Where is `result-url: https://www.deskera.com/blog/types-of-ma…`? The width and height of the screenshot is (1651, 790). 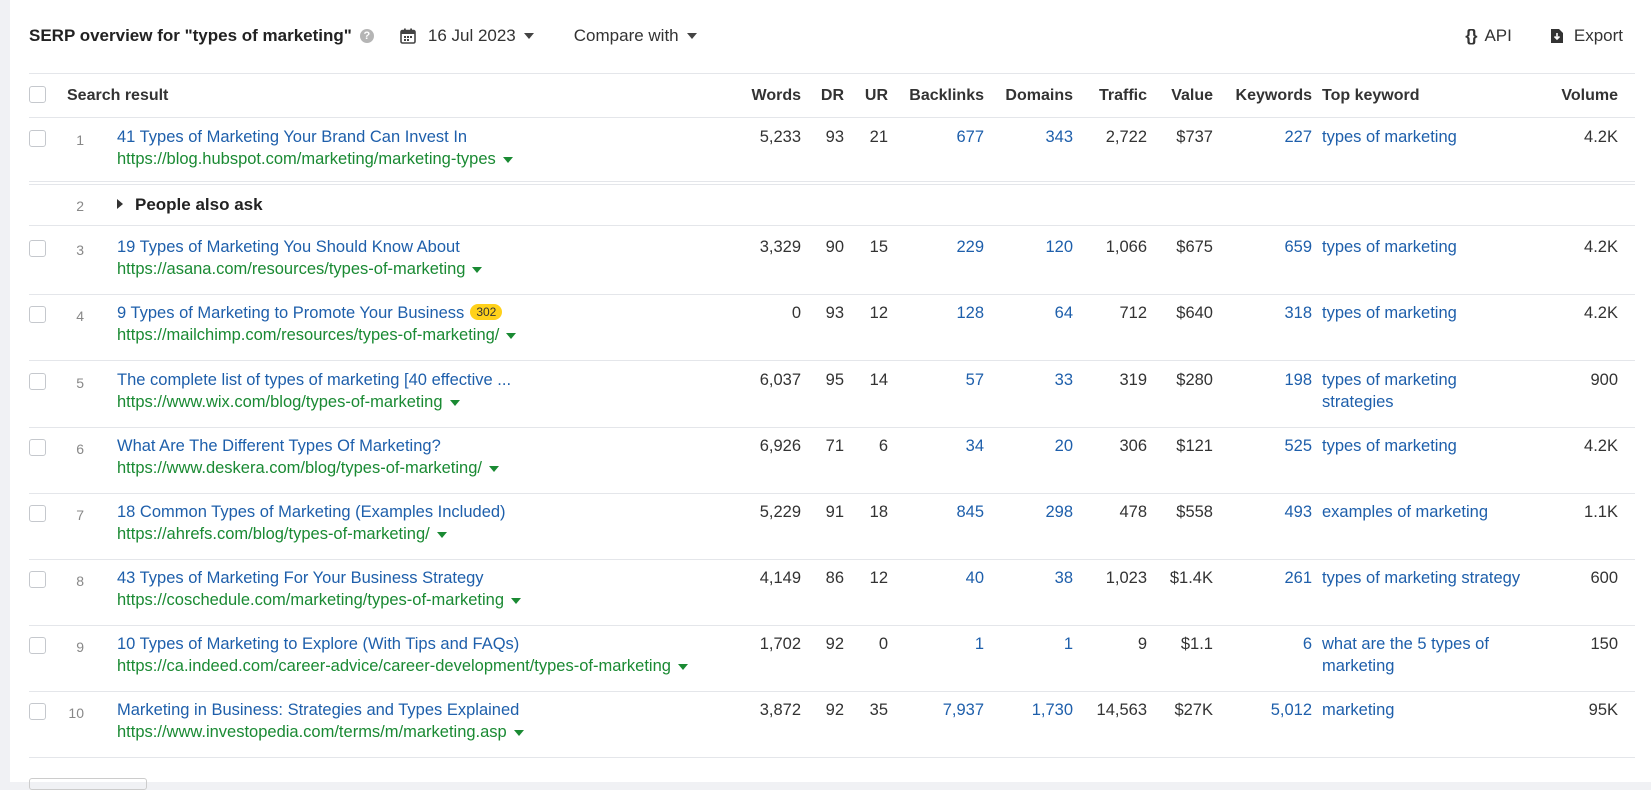
result-url: https://www.deskera.com/blog/types-of-ma… is located at coordinates (308, 468).